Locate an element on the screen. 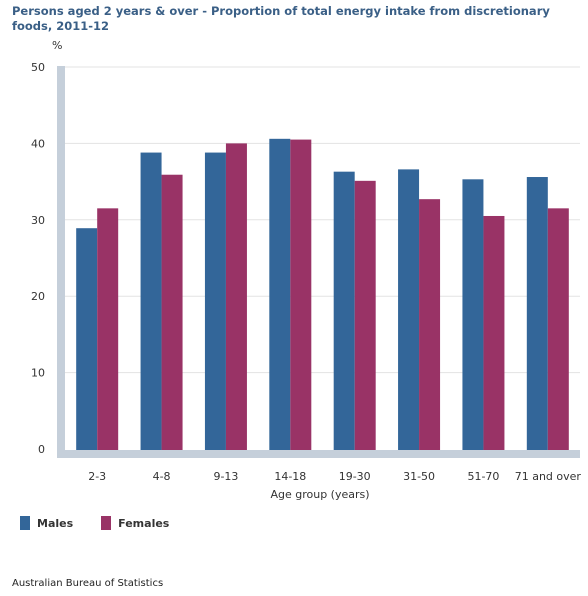  x-tick-label: 51-70 is located at coordinates (483, 476).